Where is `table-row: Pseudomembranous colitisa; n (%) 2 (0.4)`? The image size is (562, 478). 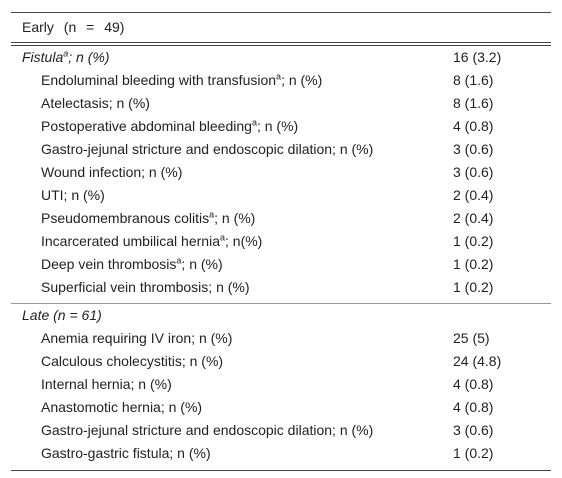
table-row: Pseudomembranous colitisa; n (%) 2 (0.4) is located at coordinates (281, 218).